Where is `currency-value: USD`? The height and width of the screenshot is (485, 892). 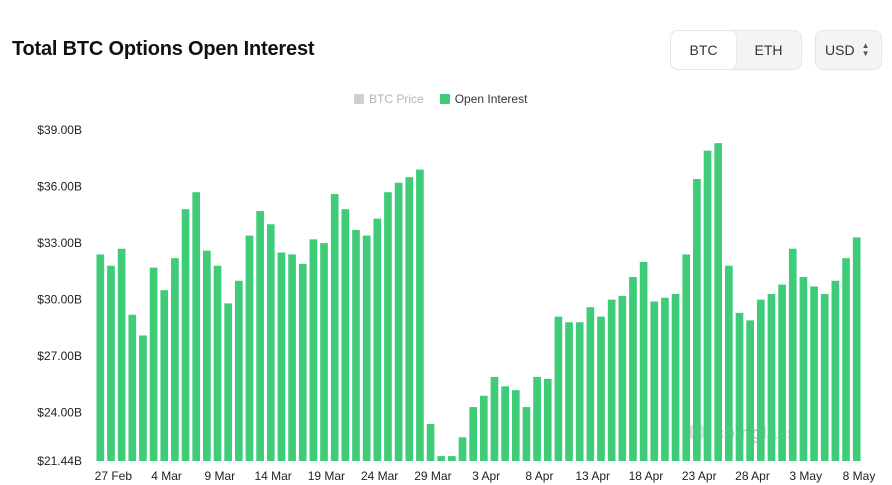 currency-value: USD is located at coordinates (840, 50).